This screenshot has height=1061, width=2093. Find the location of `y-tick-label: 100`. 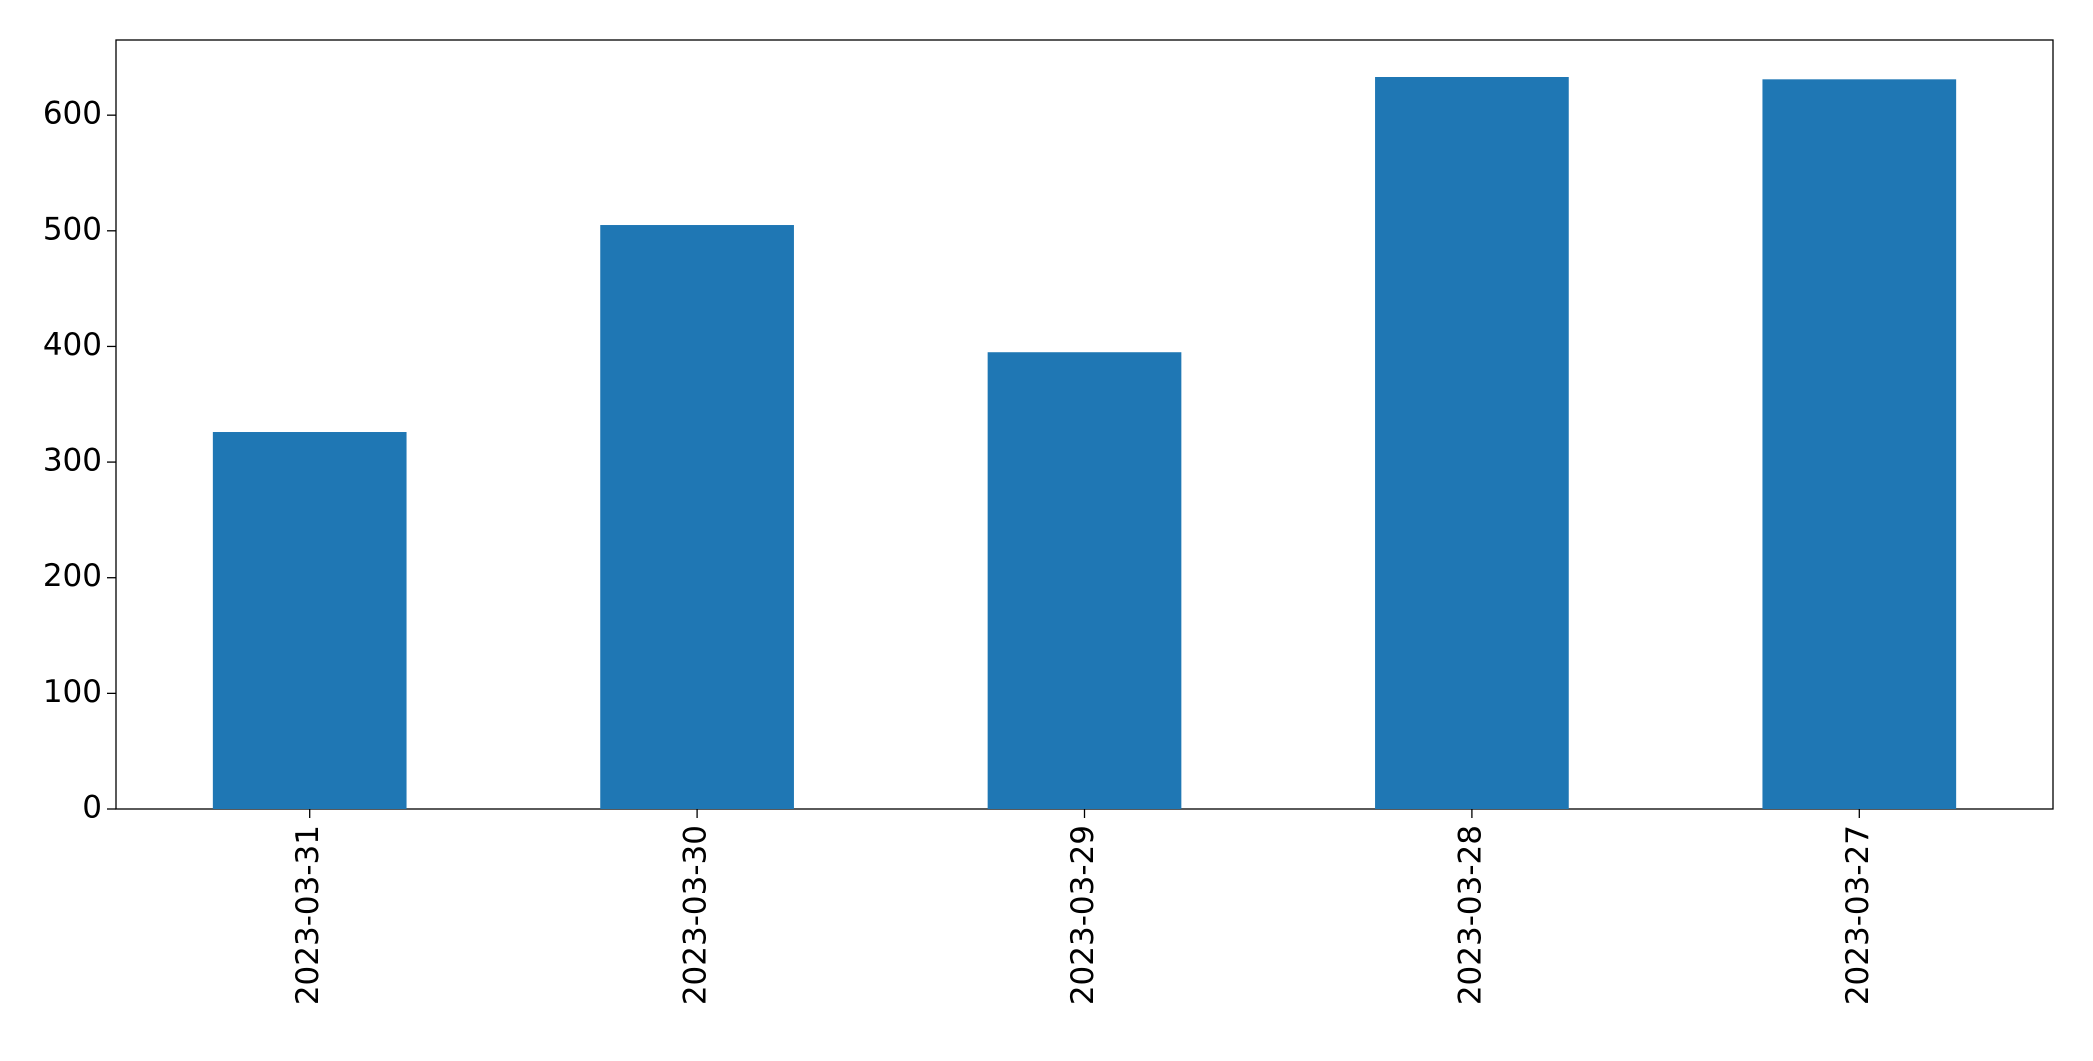

y-tick-label: 100 is located at coordinates (72, 692).